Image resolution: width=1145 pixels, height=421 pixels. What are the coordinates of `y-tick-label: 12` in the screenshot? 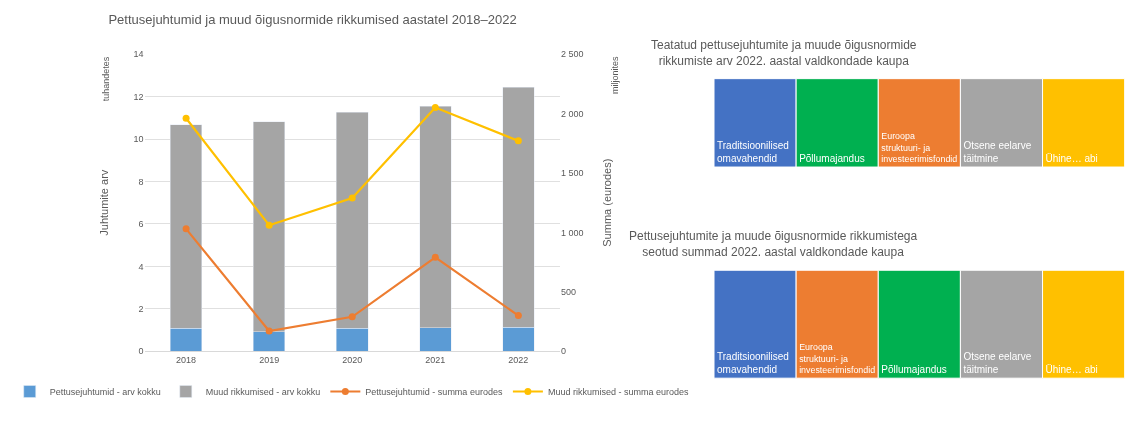 It's located at (138, 96).